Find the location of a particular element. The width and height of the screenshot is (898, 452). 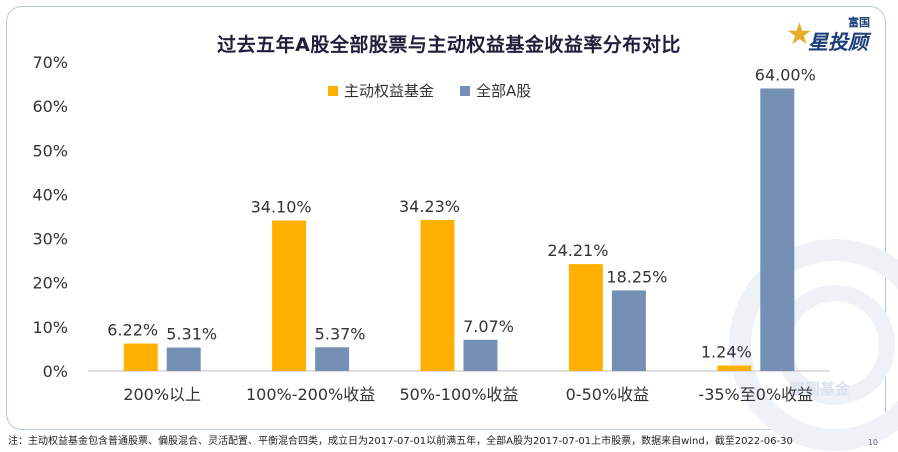

page-number: 10 is located at coordinates (872, 442).